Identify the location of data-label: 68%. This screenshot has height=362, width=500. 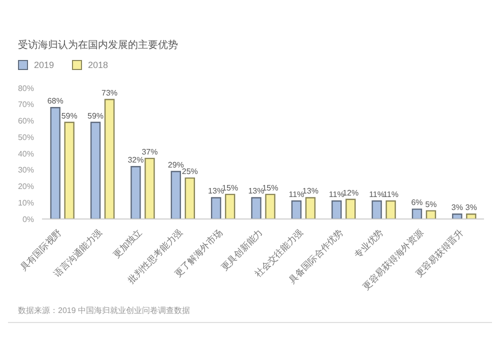
(55, 101).